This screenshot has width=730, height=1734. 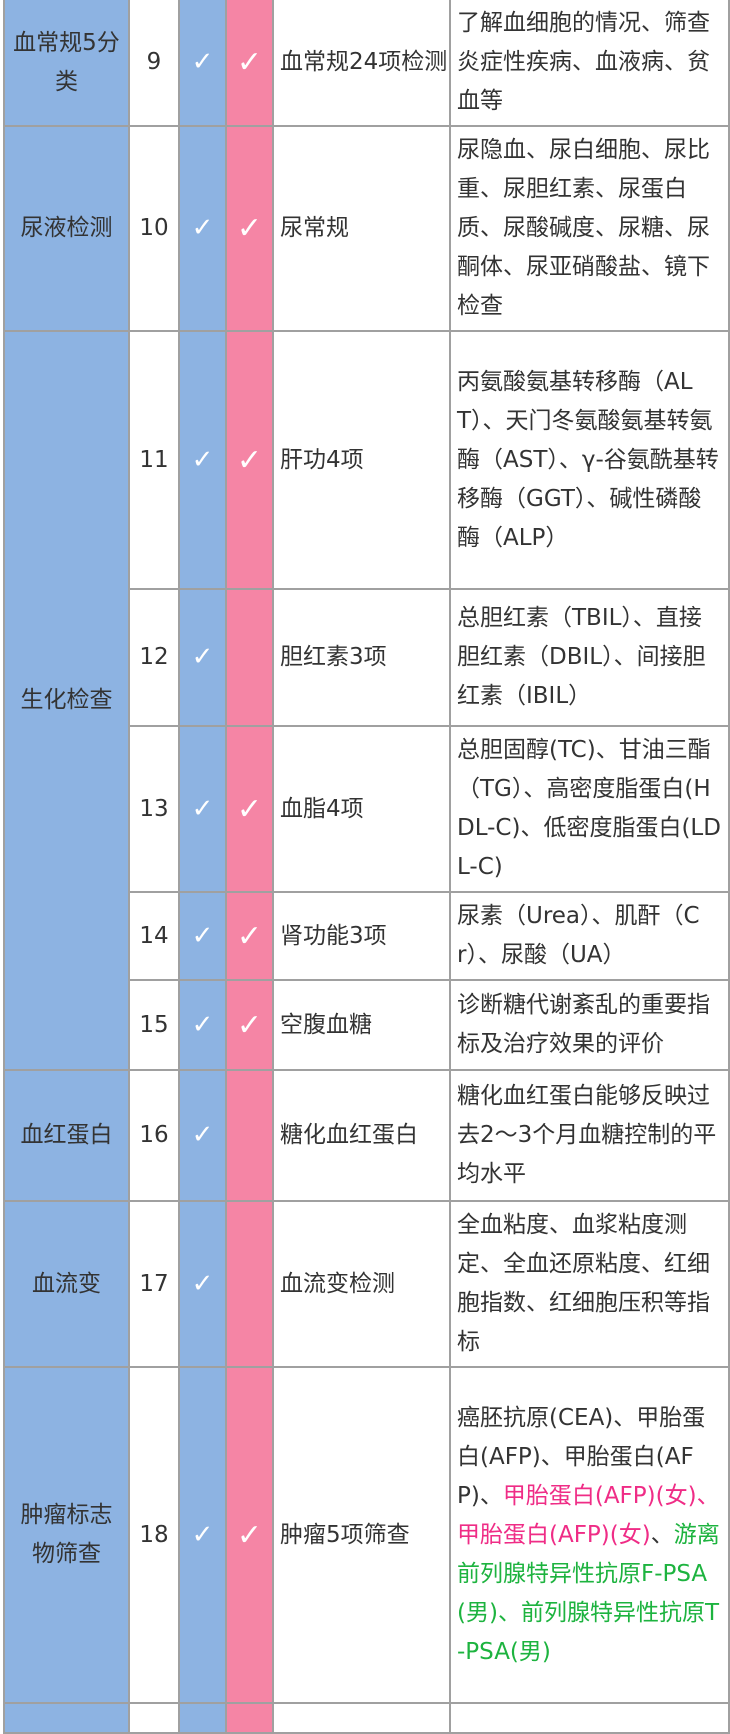 I want to click on item-description: 全血粘度、血浆粘度测定、全血还原粘度、红细胞指数、红细胞压积等指标, so click(x=589, y=1284).